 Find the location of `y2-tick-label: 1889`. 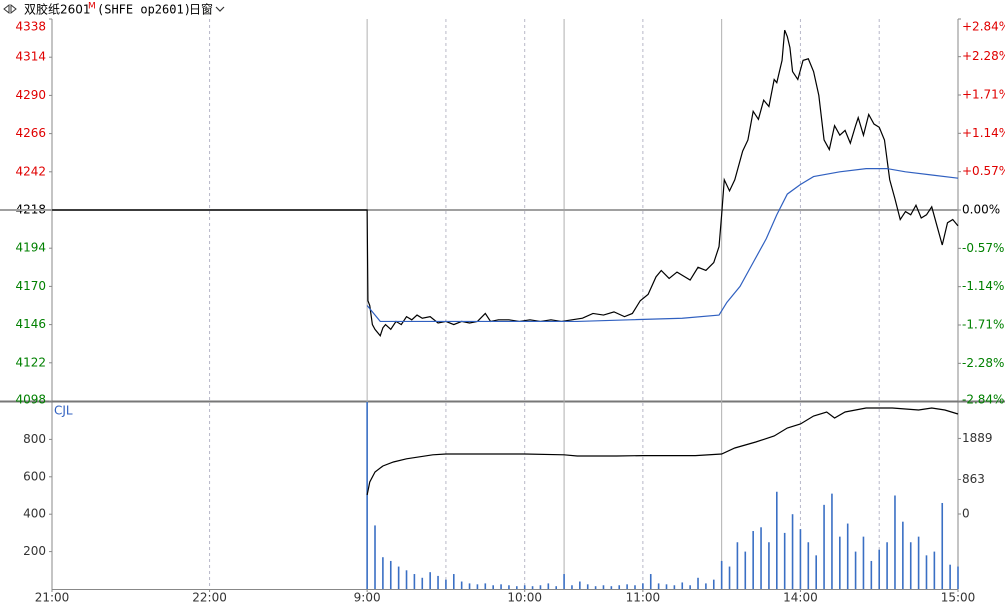

y2-tick-label: 1889 is located at coordinates (977, 438).